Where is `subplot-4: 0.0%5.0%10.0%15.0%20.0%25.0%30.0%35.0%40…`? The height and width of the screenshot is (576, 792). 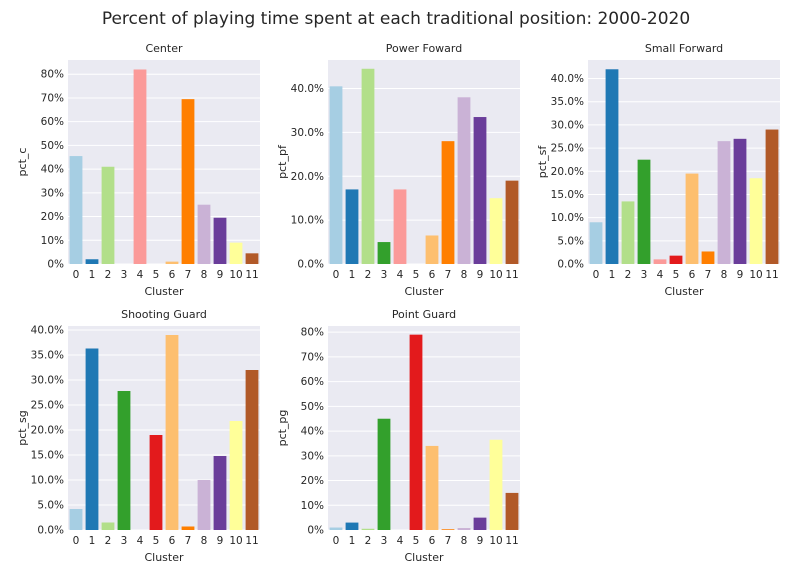
subplot-4: 0.0%5.0%10.0%15.0%20.0%25.0%30.0%35.0%40… is located at coordinates (138, 436).